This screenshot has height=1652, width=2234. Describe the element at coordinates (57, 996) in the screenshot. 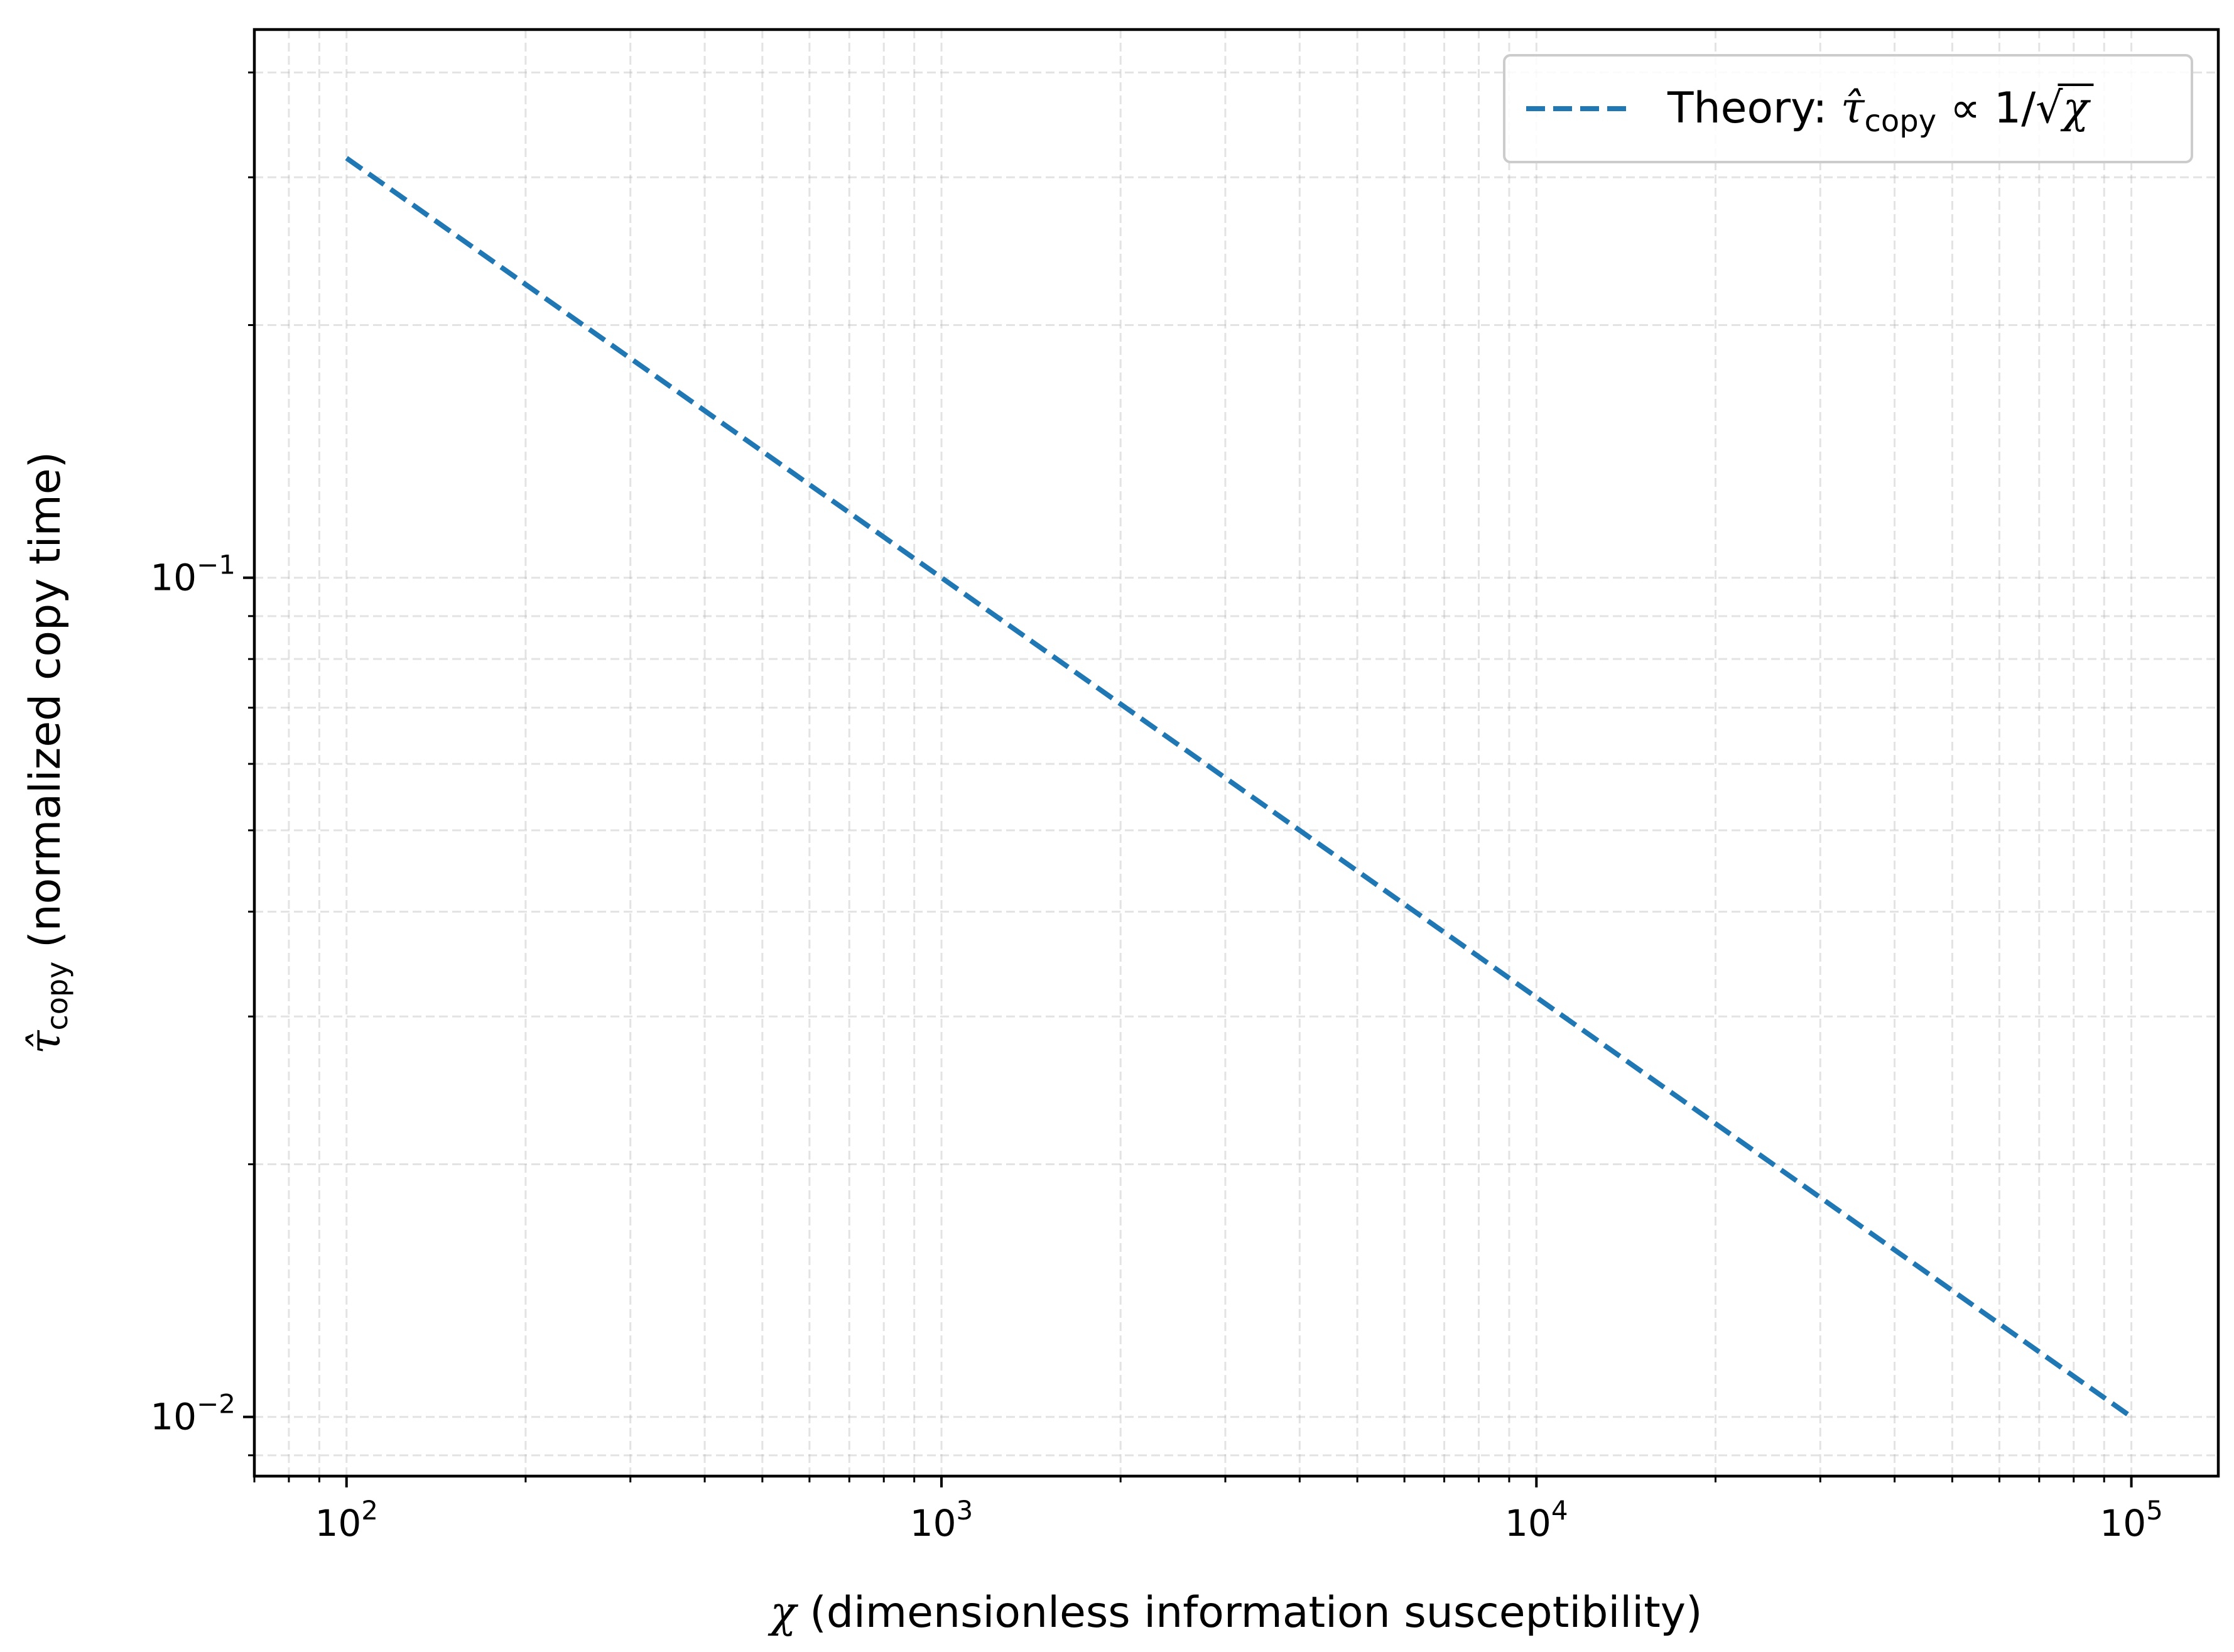

I see `y-axis-label-subscript: copy` at that location.